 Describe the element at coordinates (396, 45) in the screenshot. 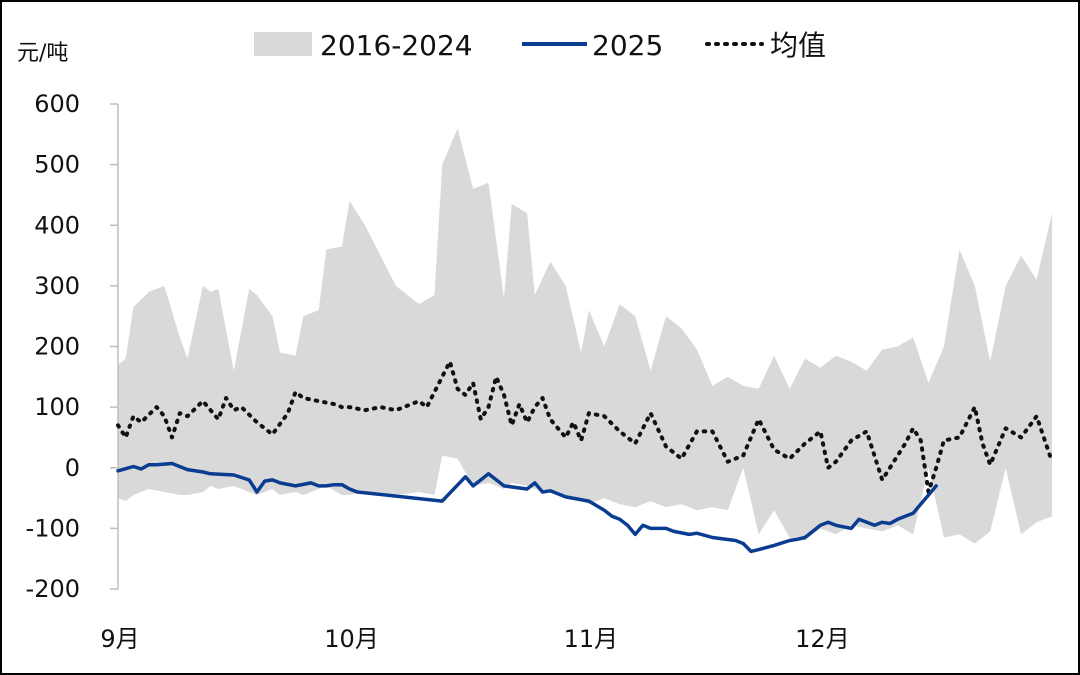

I see `legend-label-band: 2016-2024` at that location.